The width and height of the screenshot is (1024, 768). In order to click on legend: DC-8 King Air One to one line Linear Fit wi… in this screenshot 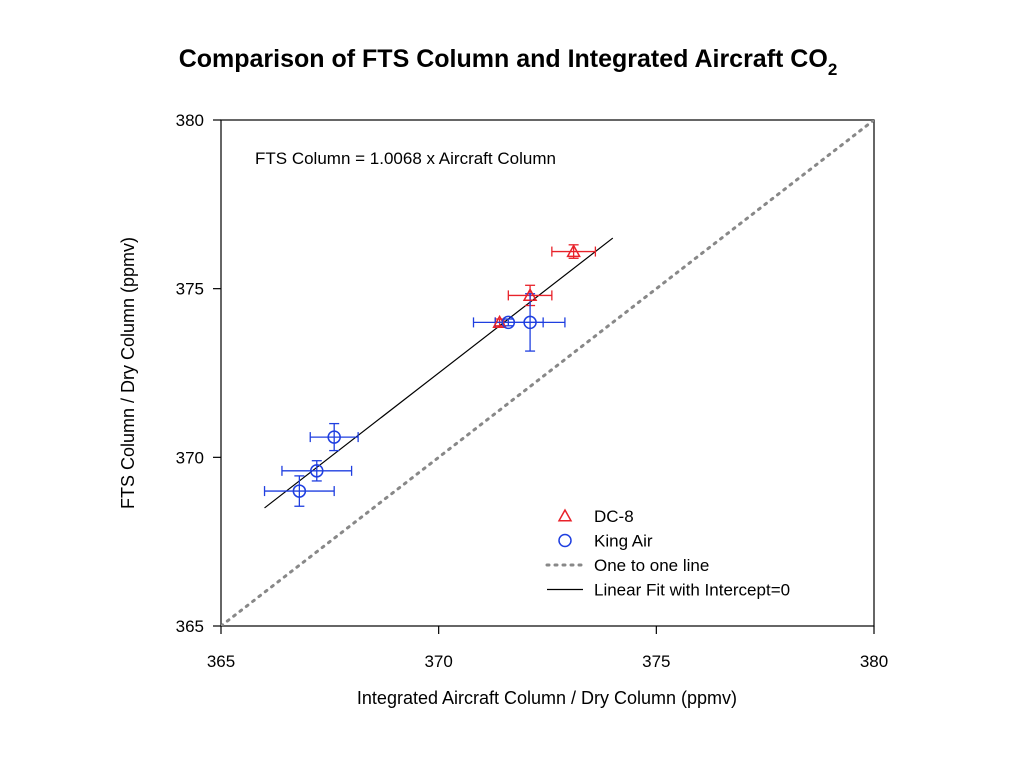, I will do `click(667, 553)`.